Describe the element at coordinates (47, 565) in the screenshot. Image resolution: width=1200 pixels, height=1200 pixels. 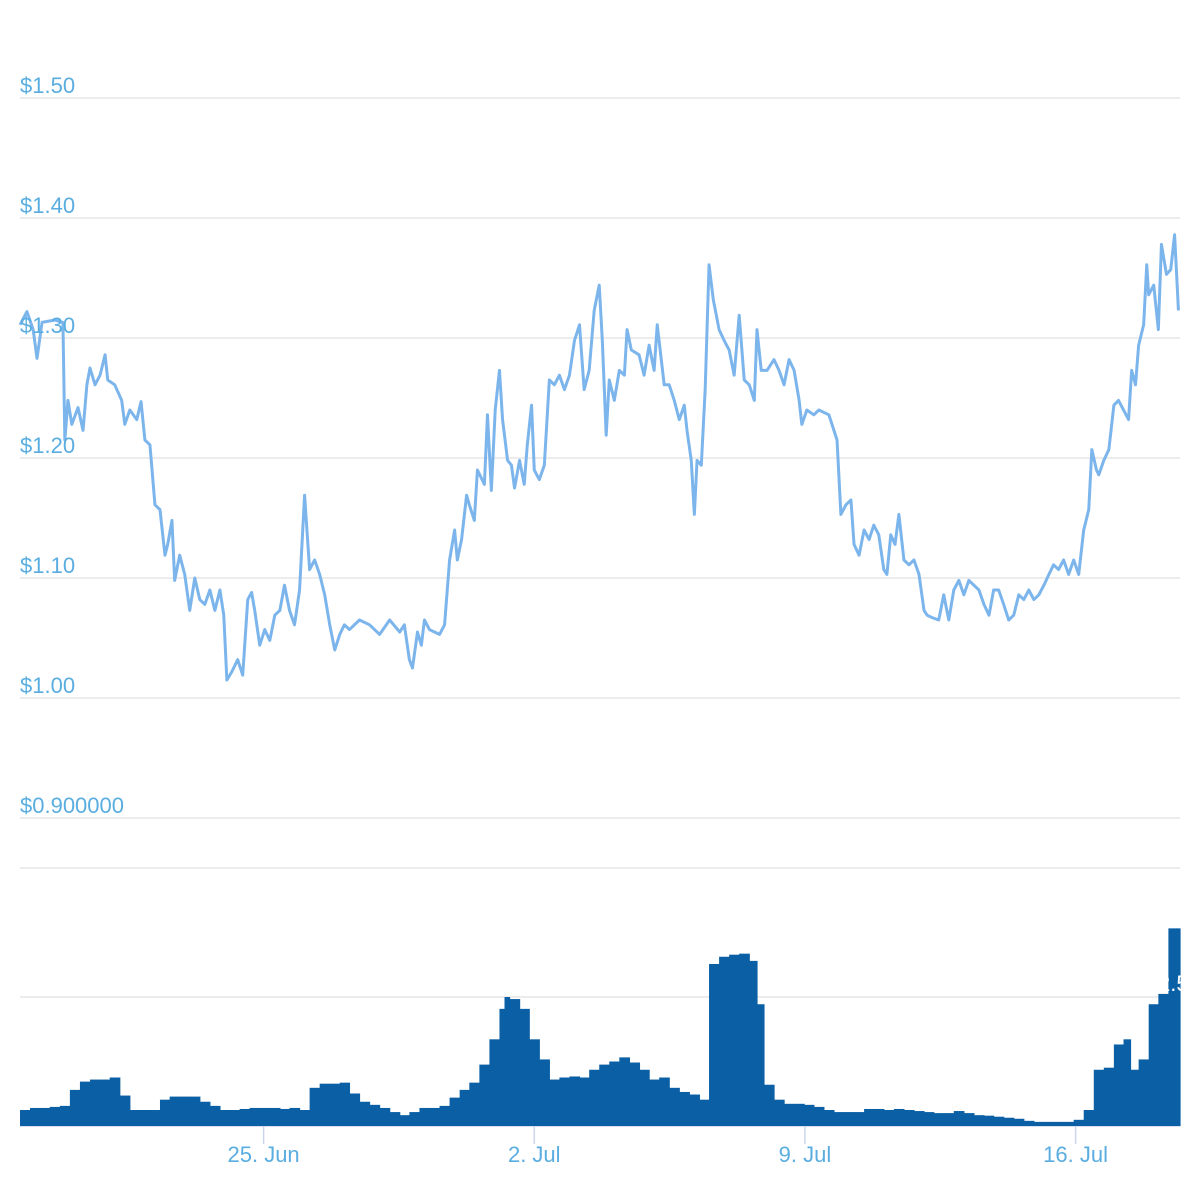
I see `y-tick-label: $1.10` at that location.